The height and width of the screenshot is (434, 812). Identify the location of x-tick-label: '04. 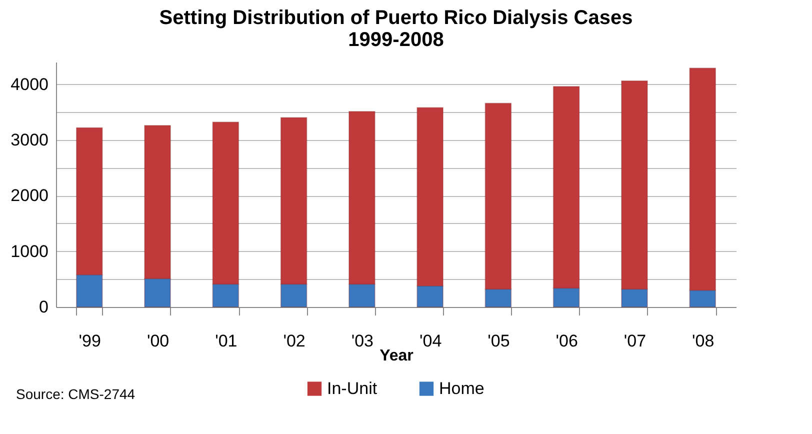
(430, 341).